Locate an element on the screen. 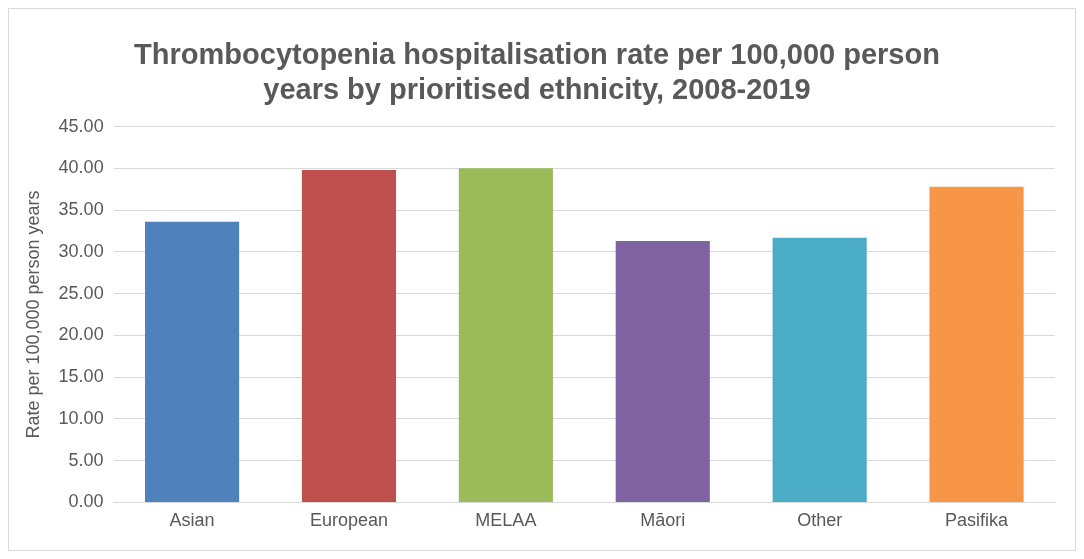  y-tick-label: 0.00 is located at coordinates (86, 501).